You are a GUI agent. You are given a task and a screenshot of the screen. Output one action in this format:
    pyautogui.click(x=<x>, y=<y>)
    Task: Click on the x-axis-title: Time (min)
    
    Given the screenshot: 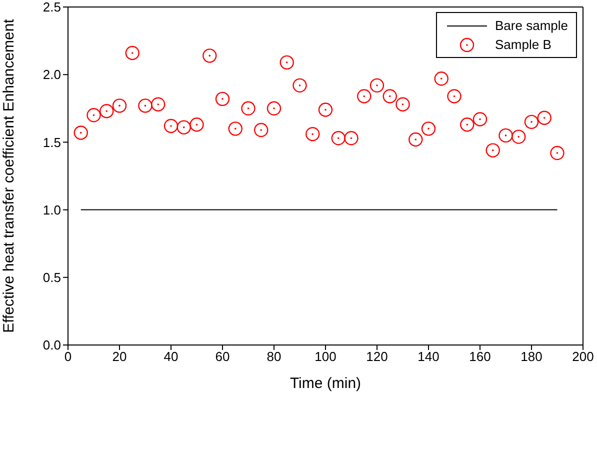 What is the action you would take?
    pyautogui.click(x=326, y=383)
    